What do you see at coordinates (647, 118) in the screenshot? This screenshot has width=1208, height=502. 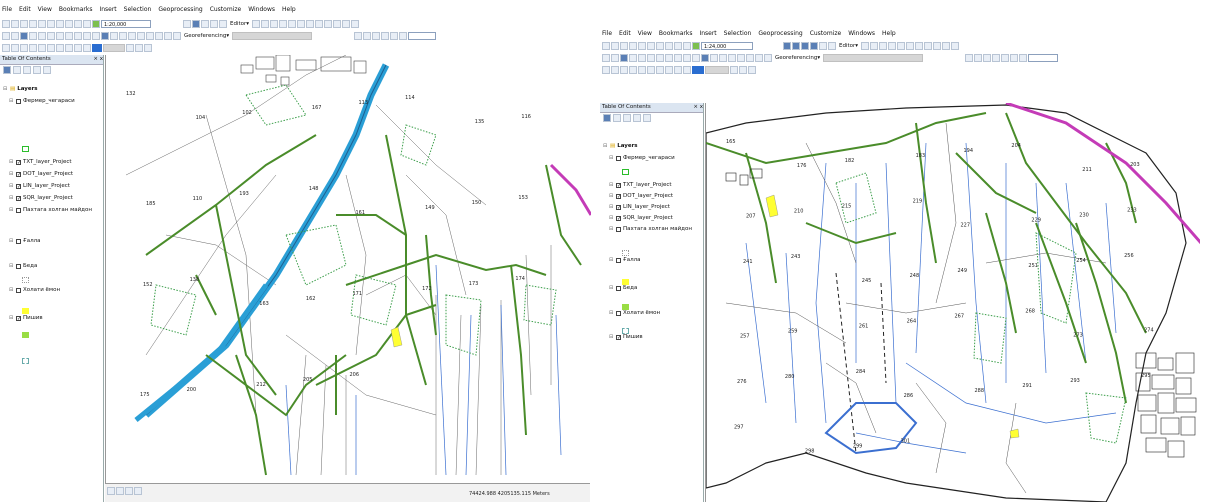 I see `options-icon` at bounding box center [647, 118].